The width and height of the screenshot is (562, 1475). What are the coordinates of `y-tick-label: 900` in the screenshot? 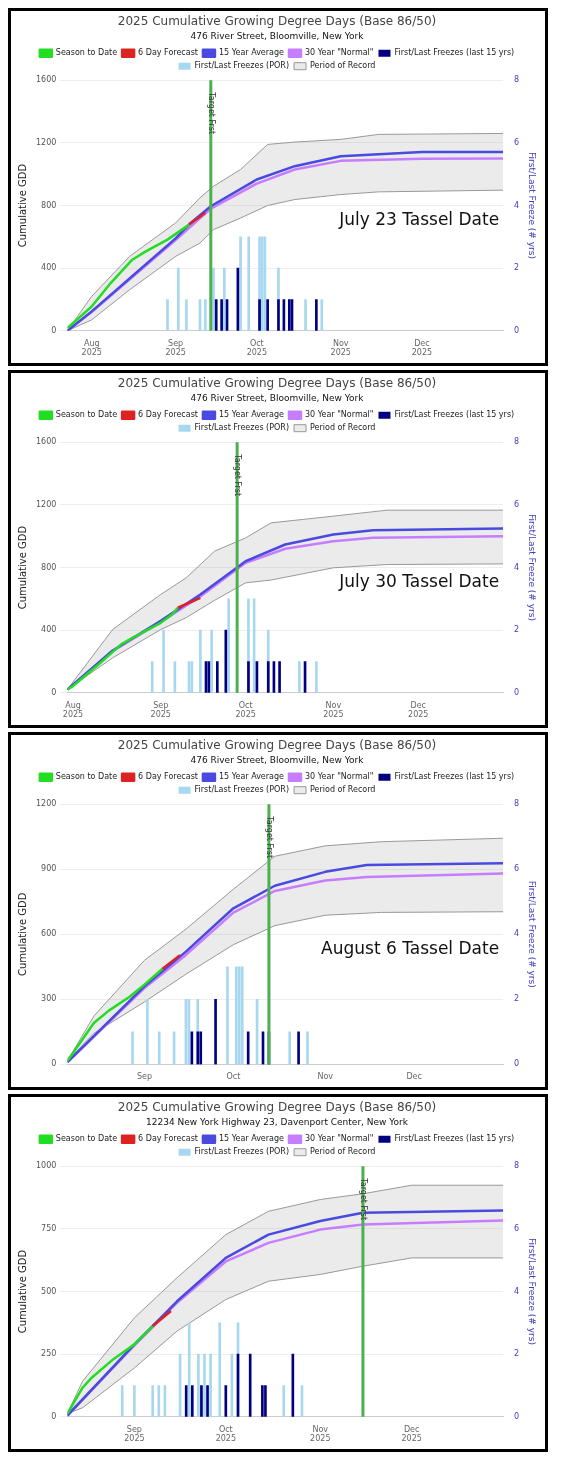 It's located at (49, 869).